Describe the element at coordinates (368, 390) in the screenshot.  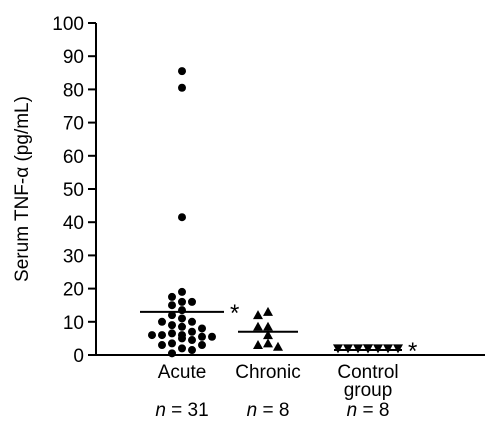
I see `category-label: group` at that location.